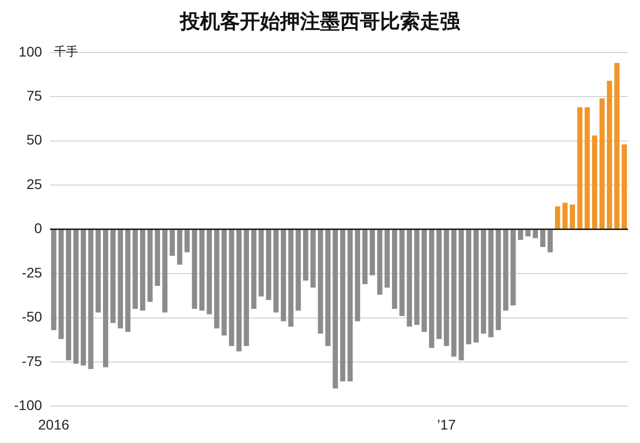  I want to click on y-tick-label: -50, so click(32, 316).